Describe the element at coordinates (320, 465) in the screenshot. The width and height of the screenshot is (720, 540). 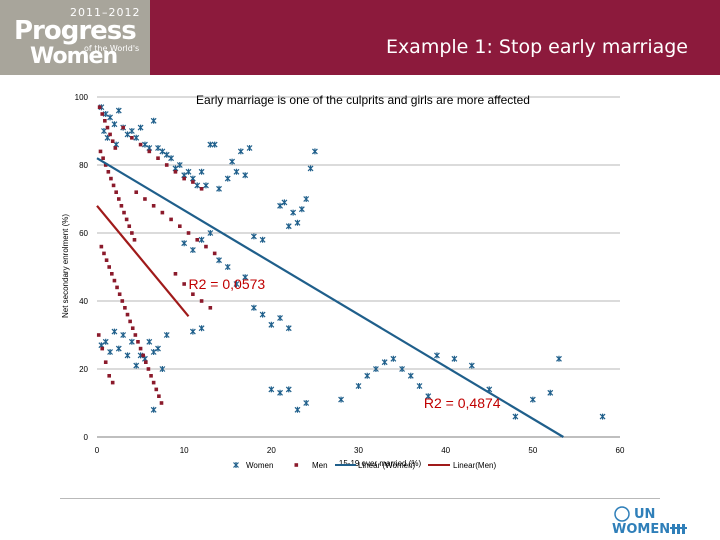
I see `legend-men-label: Men` at that location.